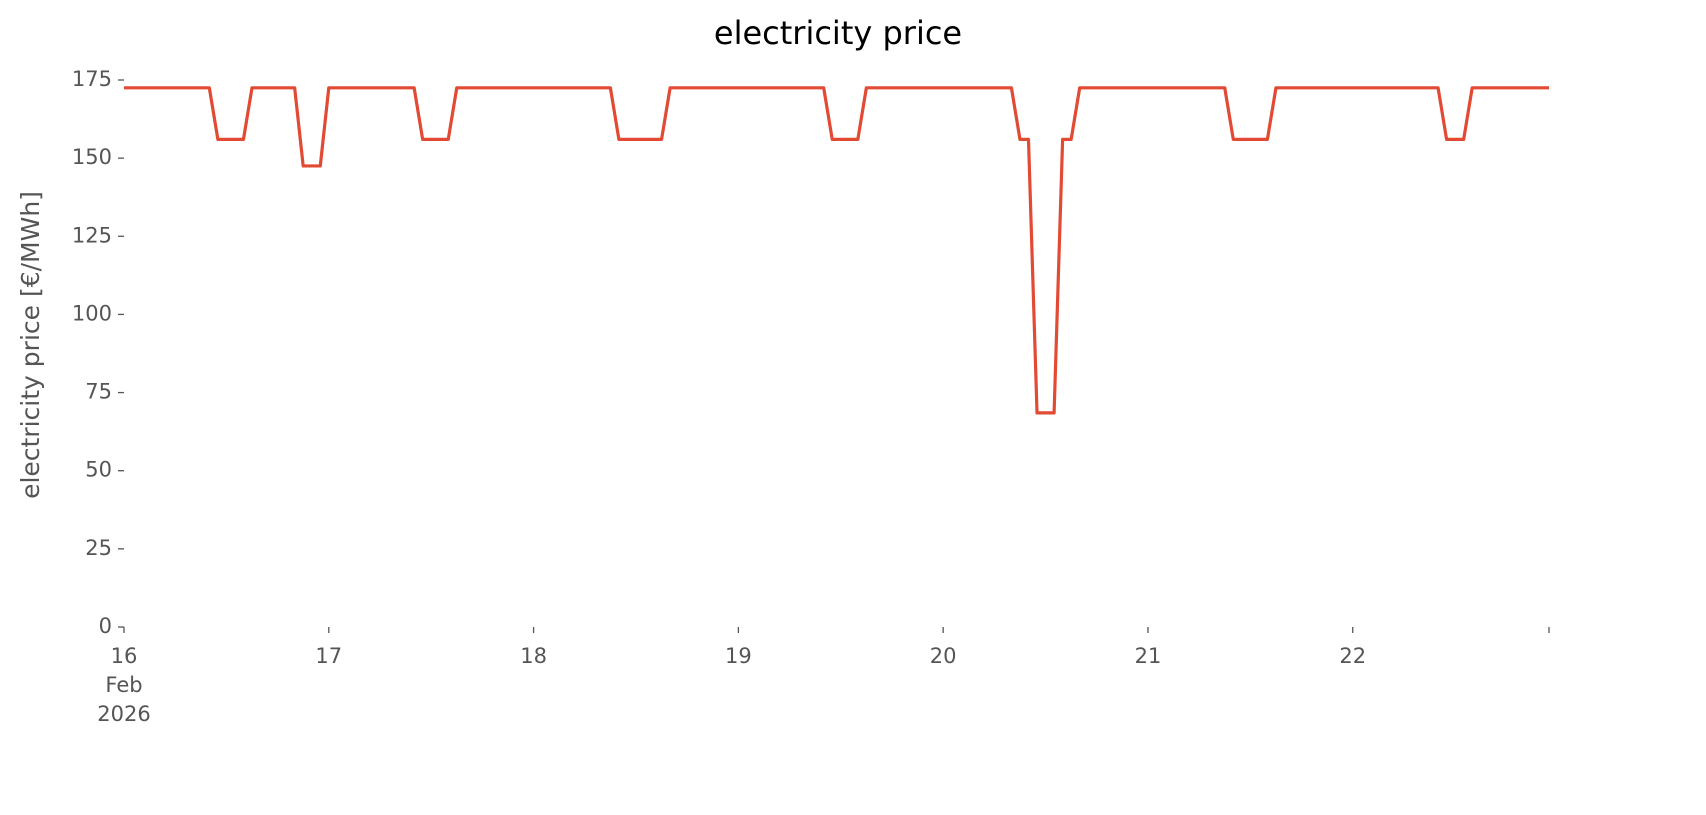  Describe the element at coordinates (92, 235) in the screenshot. I see `y-tick-label: 125` at that location.